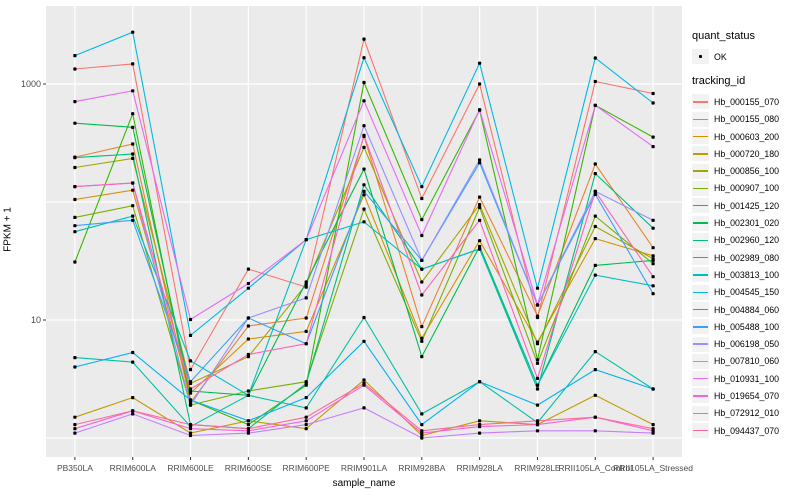  I want to click on legend-entry-label: Hb_000155_080, so click(747, 119).